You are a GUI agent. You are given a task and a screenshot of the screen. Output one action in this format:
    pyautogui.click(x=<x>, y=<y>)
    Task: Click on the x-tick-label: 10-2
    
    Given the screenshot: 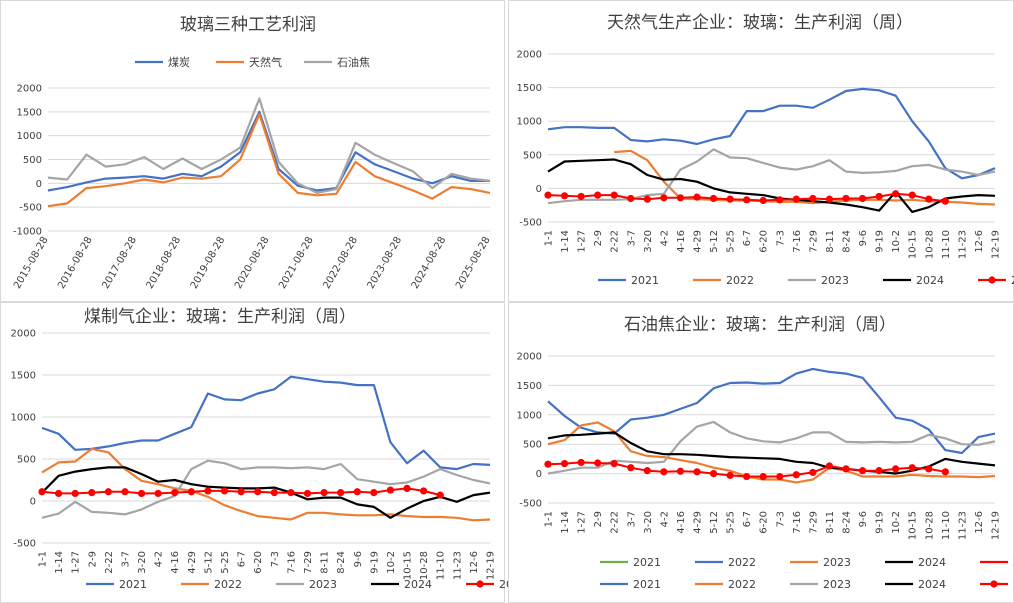 What is the action you would take?
    pyautogui.click(x=896, y=522)
    